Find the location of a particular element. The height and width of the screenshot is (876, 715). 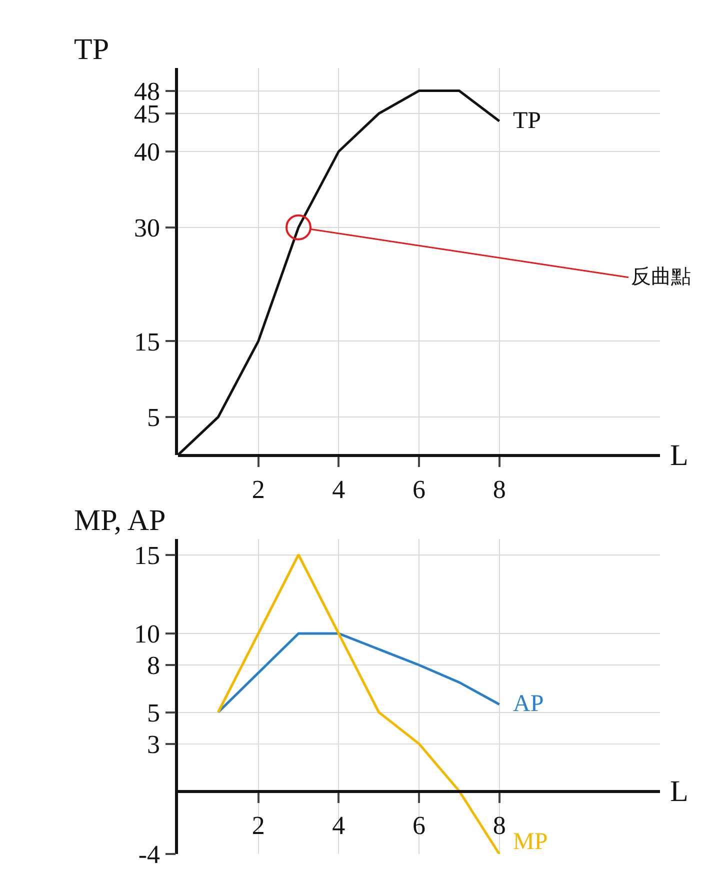

series-label: TP is located at coordinates (527, 121).